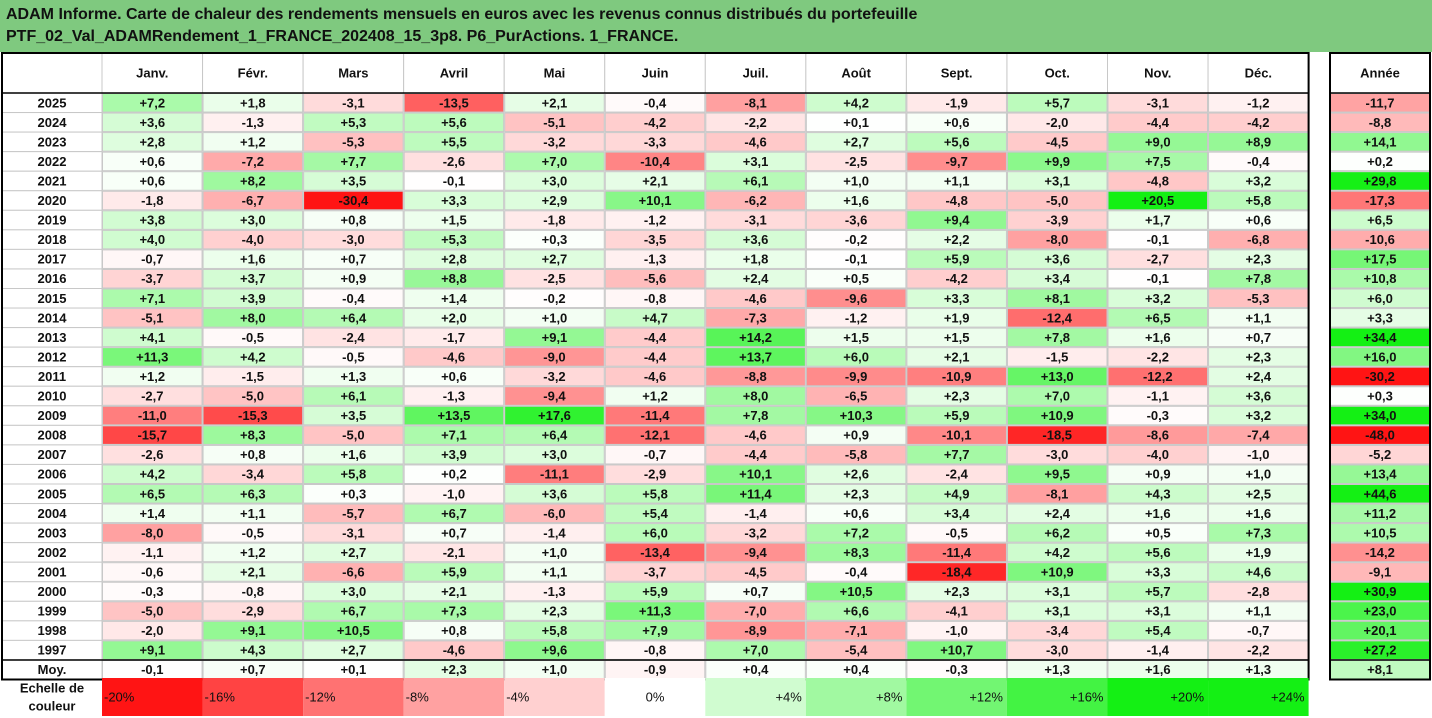 The height and width of the screenshot is (718, 1432). I want to click on average-row-label: Moy., so click(52, 669).